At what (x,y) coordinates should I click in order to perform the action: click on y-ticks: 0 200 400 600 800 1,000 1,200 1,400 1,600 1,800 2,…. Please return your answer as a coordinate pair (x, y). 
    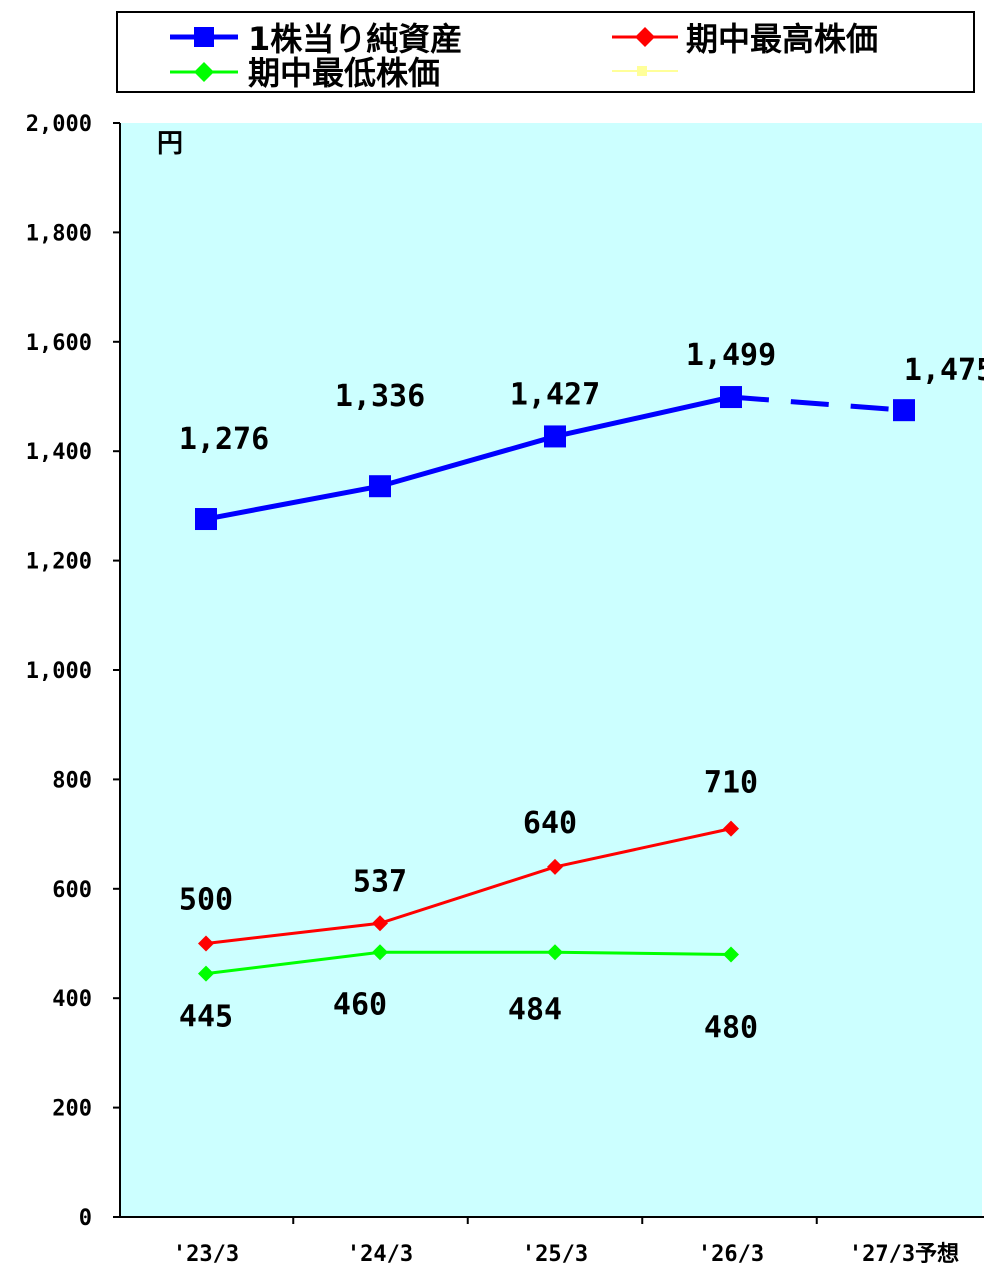
    Looking at the image, I should click on (73, 671).